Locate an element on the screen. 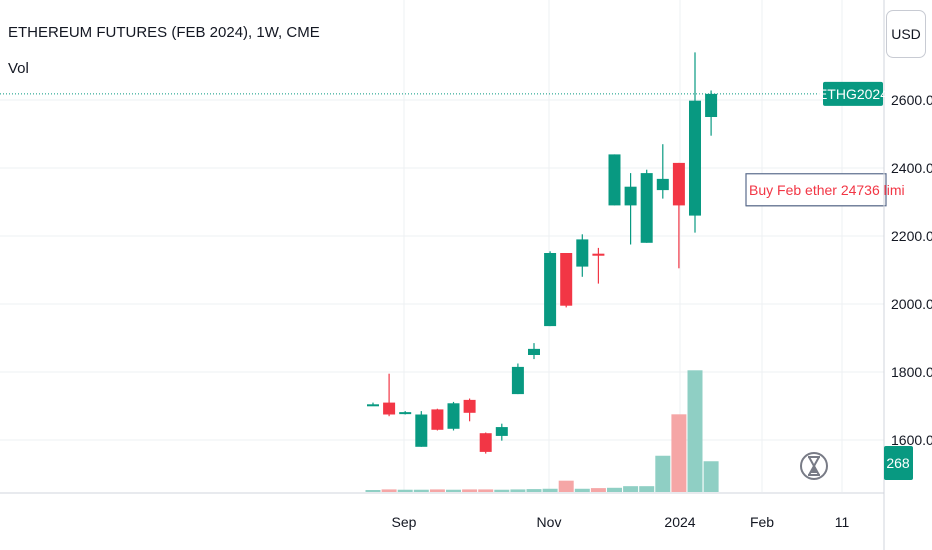  hourglass-icon is located at coordinates (814, 466).